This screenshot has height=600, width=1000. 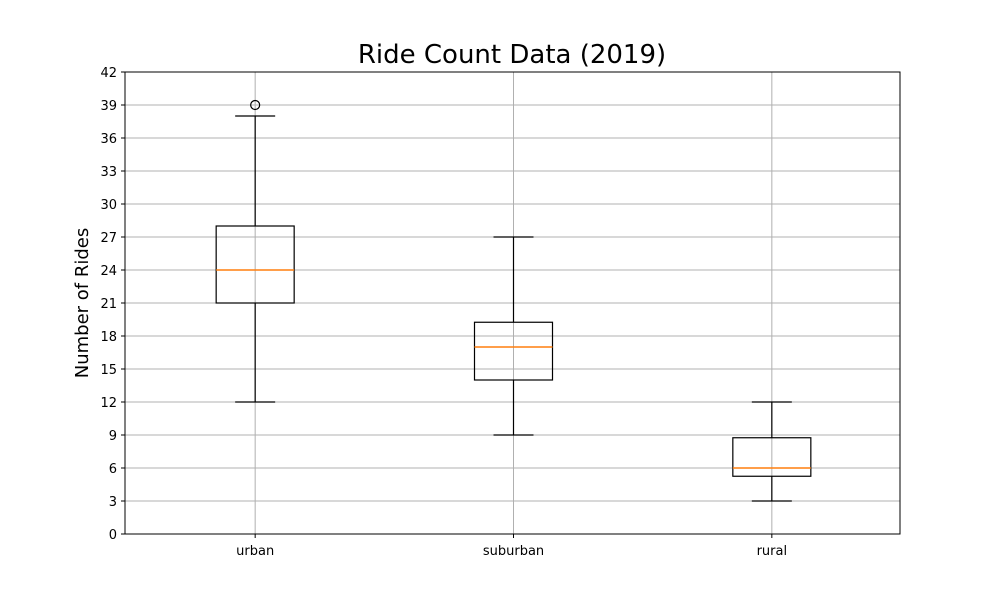 I want to click on y-tick-label: 21, so click(x=108, y=304).